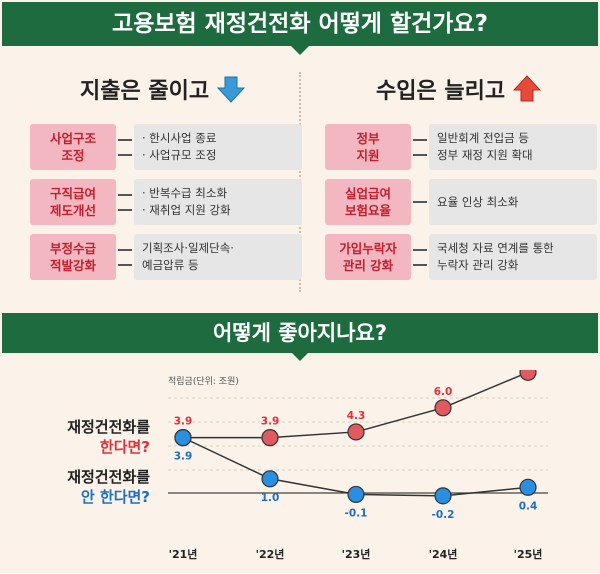  Describe the element at coordinates (179, 138) in the screenshot. I see `detail-line: · 한시사업 종료` at that location.